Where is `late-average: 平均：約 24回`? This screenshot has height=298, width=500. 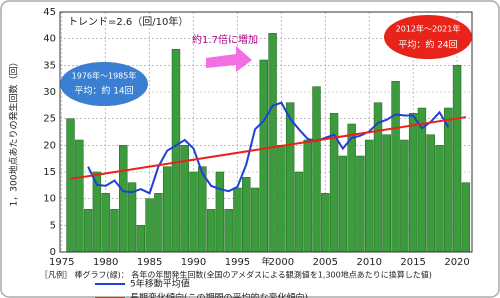
late-average: 平均：約 24回 is located at coordinates (427, 45).